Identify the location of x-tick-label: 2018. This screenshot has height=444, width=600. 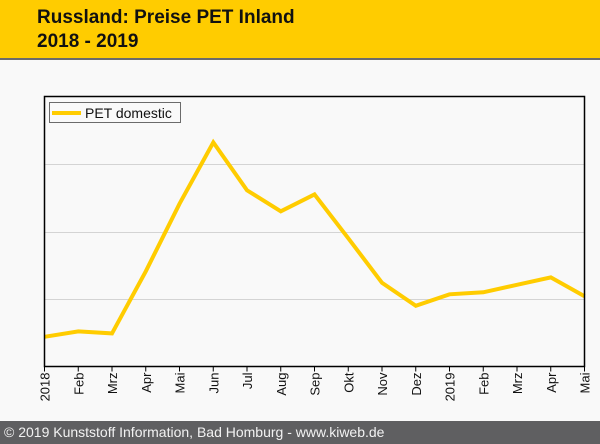
(45, 387).